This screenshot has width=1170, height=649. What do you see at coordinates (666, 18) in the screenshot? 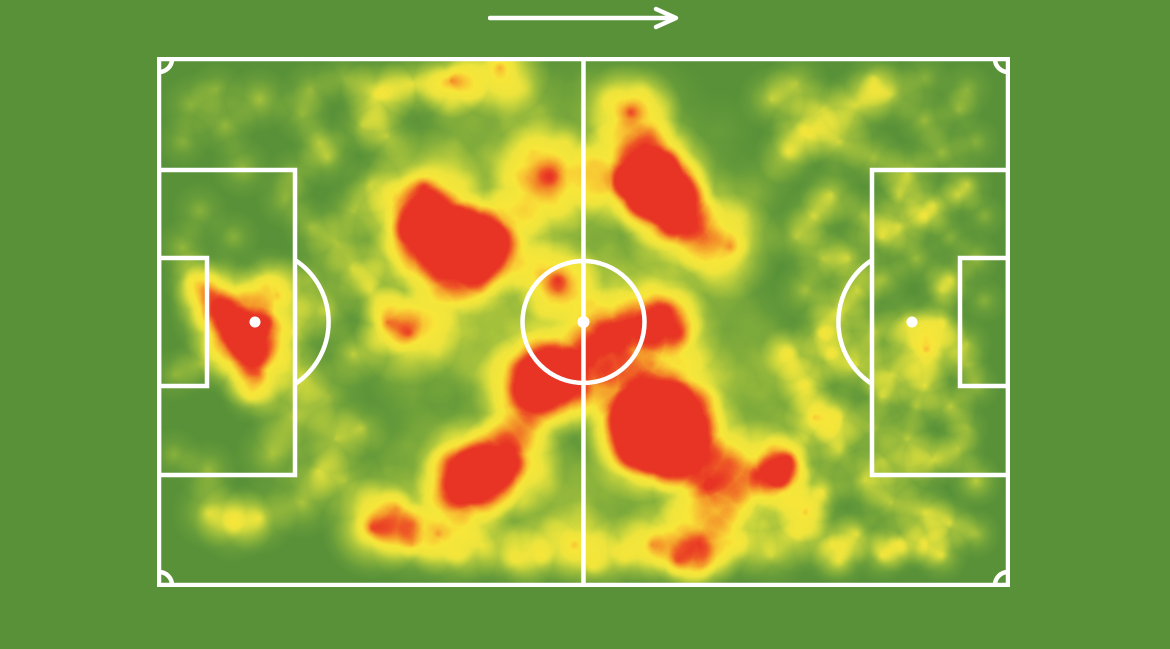
I see `arrow-head` at bounding box center [666, 18].